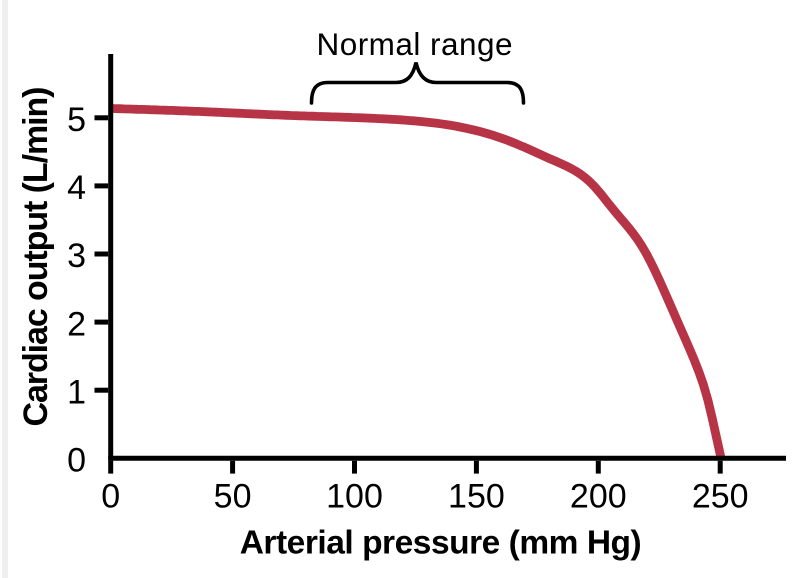 The image size is (800, 578). I want to click on svg-text: 250, so click(720, 497).